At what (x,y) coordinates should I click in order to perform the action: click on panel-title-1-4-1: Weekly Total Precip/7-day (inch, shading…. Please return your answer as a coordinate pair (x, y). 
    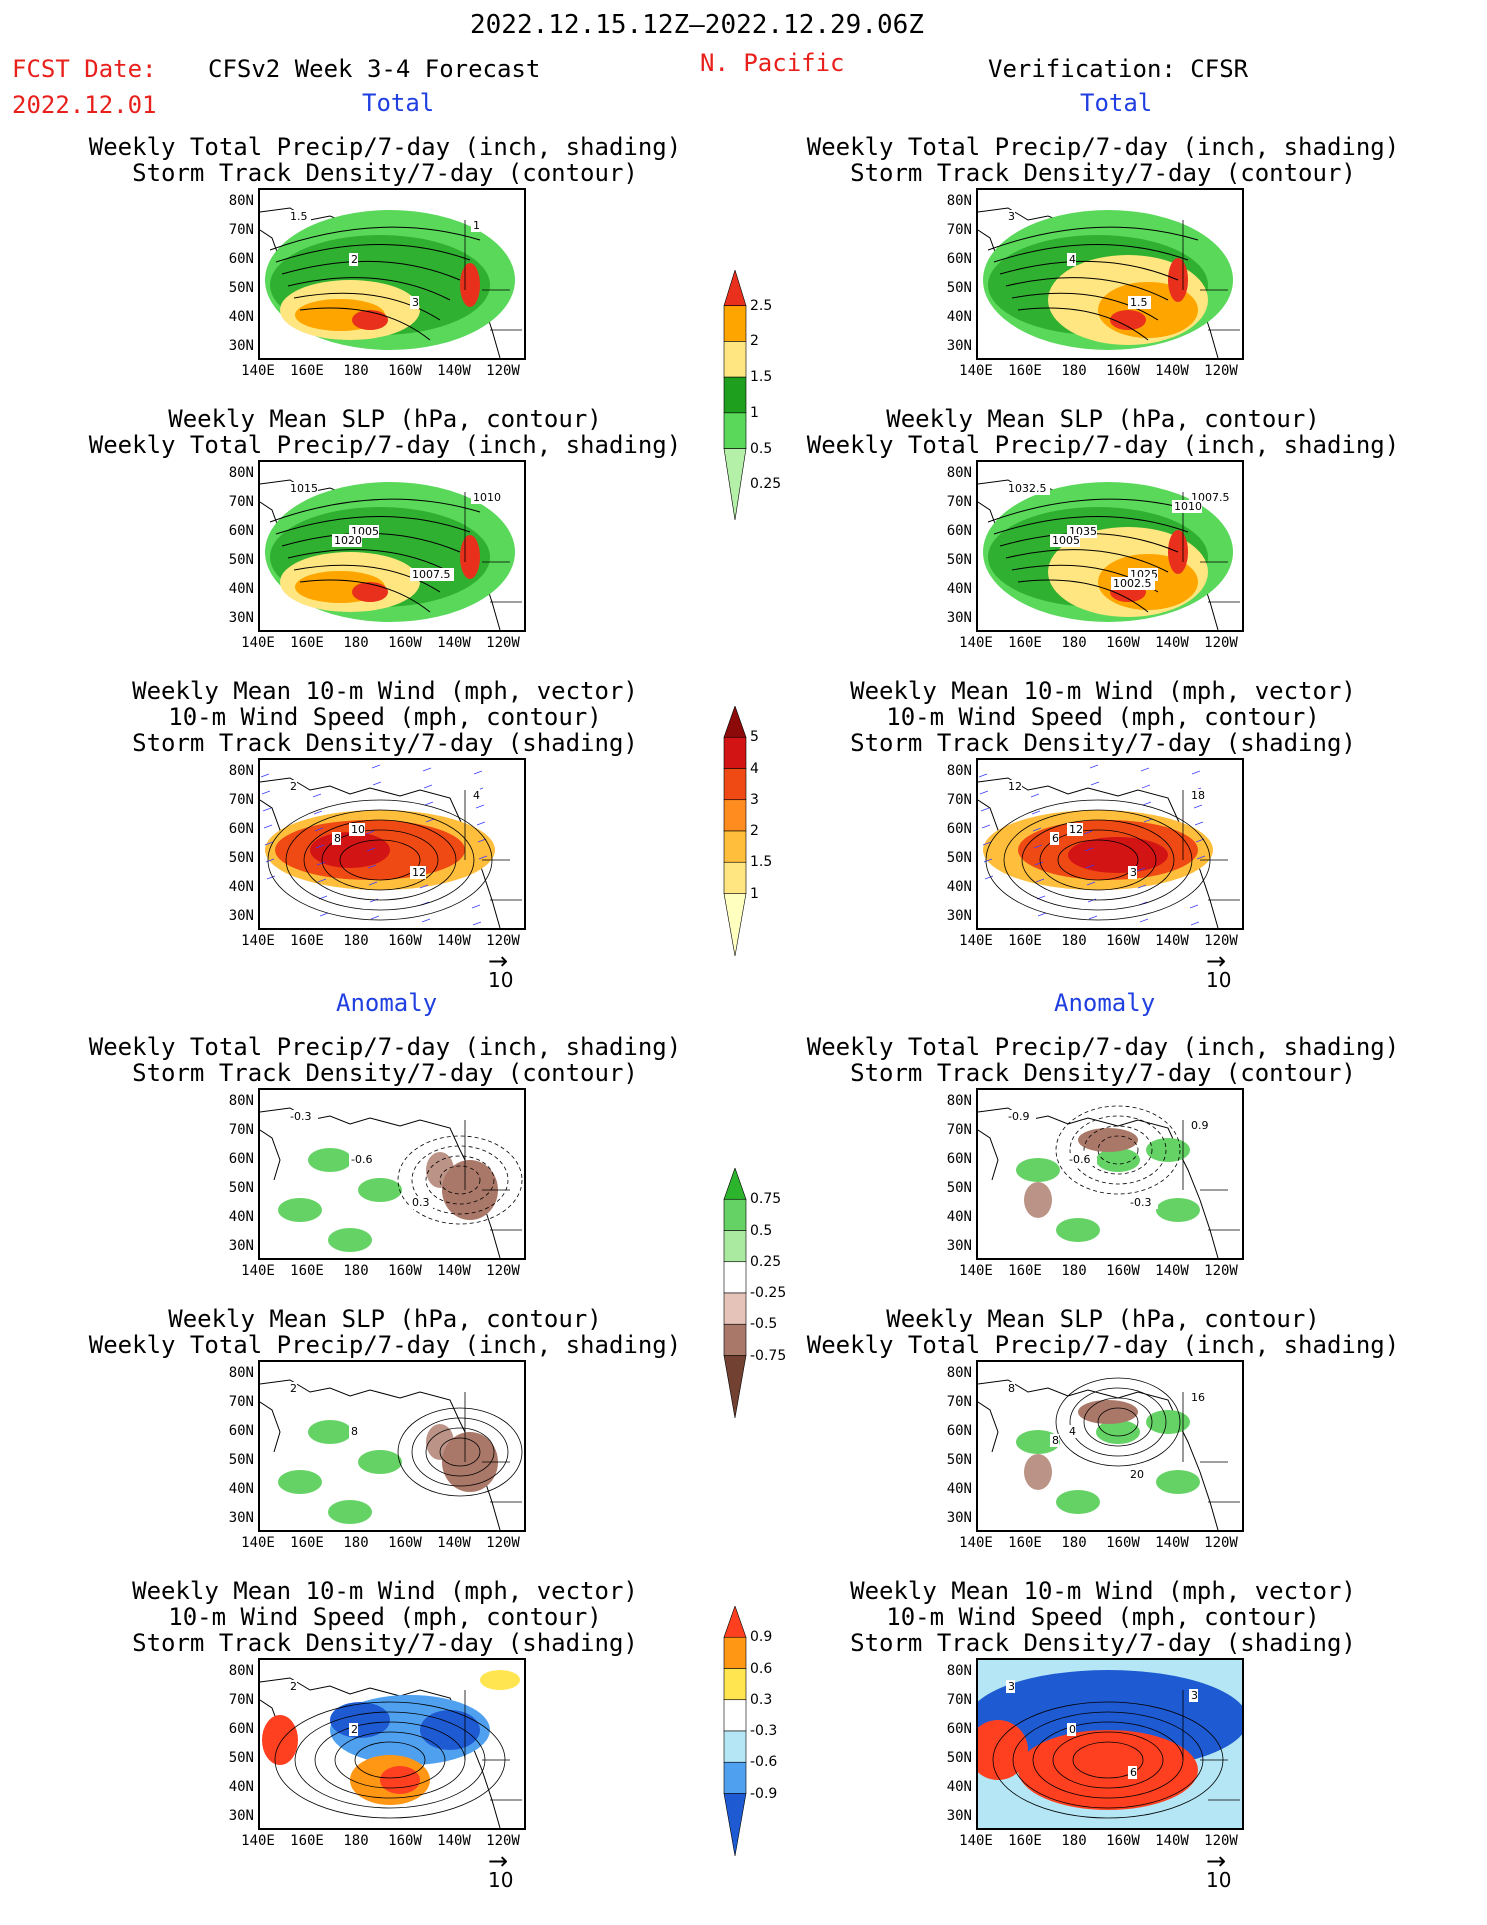
    Looking at the image, I should click on (1103, 1345).